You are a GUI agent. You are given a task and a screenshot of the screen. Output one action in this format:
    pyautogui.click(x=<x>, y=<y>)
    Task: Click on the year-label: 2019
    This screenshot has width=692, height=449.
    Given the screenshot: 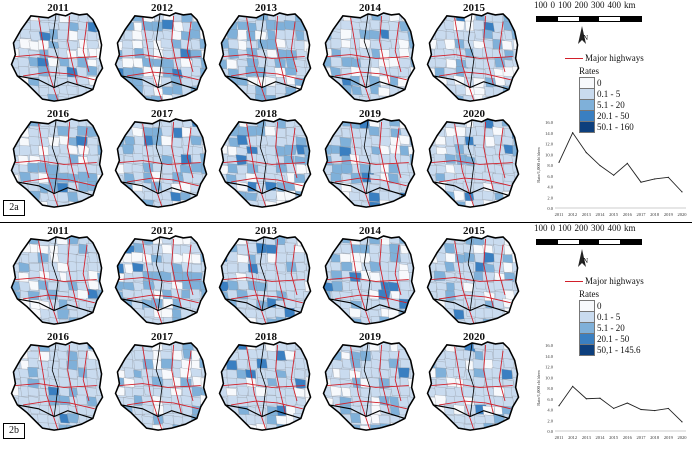 What is the action you would take?
    pyautogui.click(x=370, y=114)
    